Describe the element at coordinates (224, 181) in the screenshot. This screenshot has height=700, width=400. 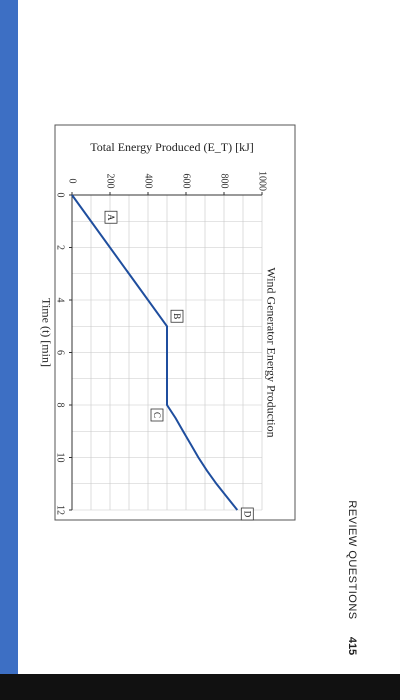
I see `y-tick-label: 800` at that location.